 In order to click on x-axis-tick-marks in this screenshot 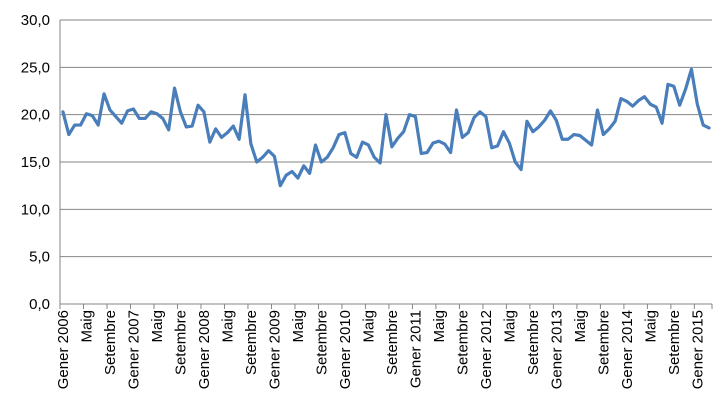, I will do `click(386, 306)`.